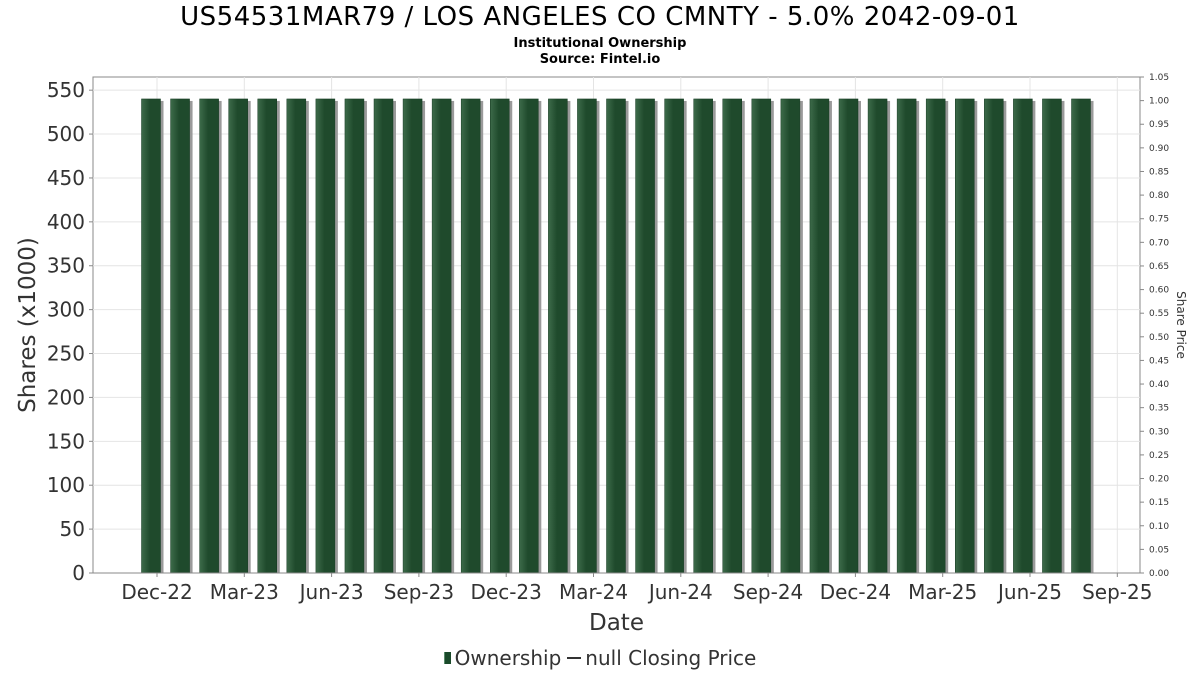 The image size is (1200, 675). Describe the element at coordinates (1159, 480) in the screenshot. I see `y2-tick-label: 0.20` at that location.